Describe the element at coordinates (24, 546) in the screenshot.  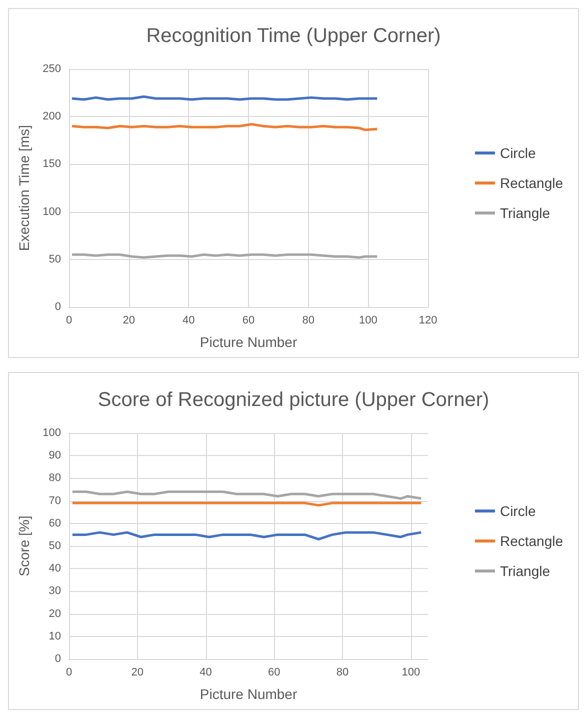
I see `y-axis-title: Score [%]` at that location.